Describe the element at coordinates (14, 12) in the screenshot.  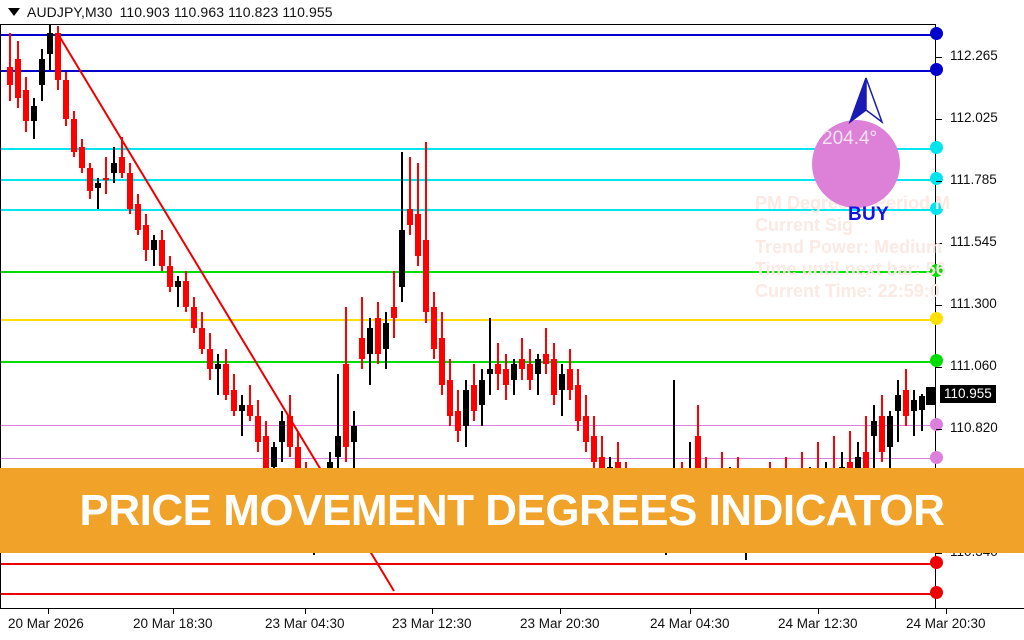
I see `chevron-down-icon` at that location.